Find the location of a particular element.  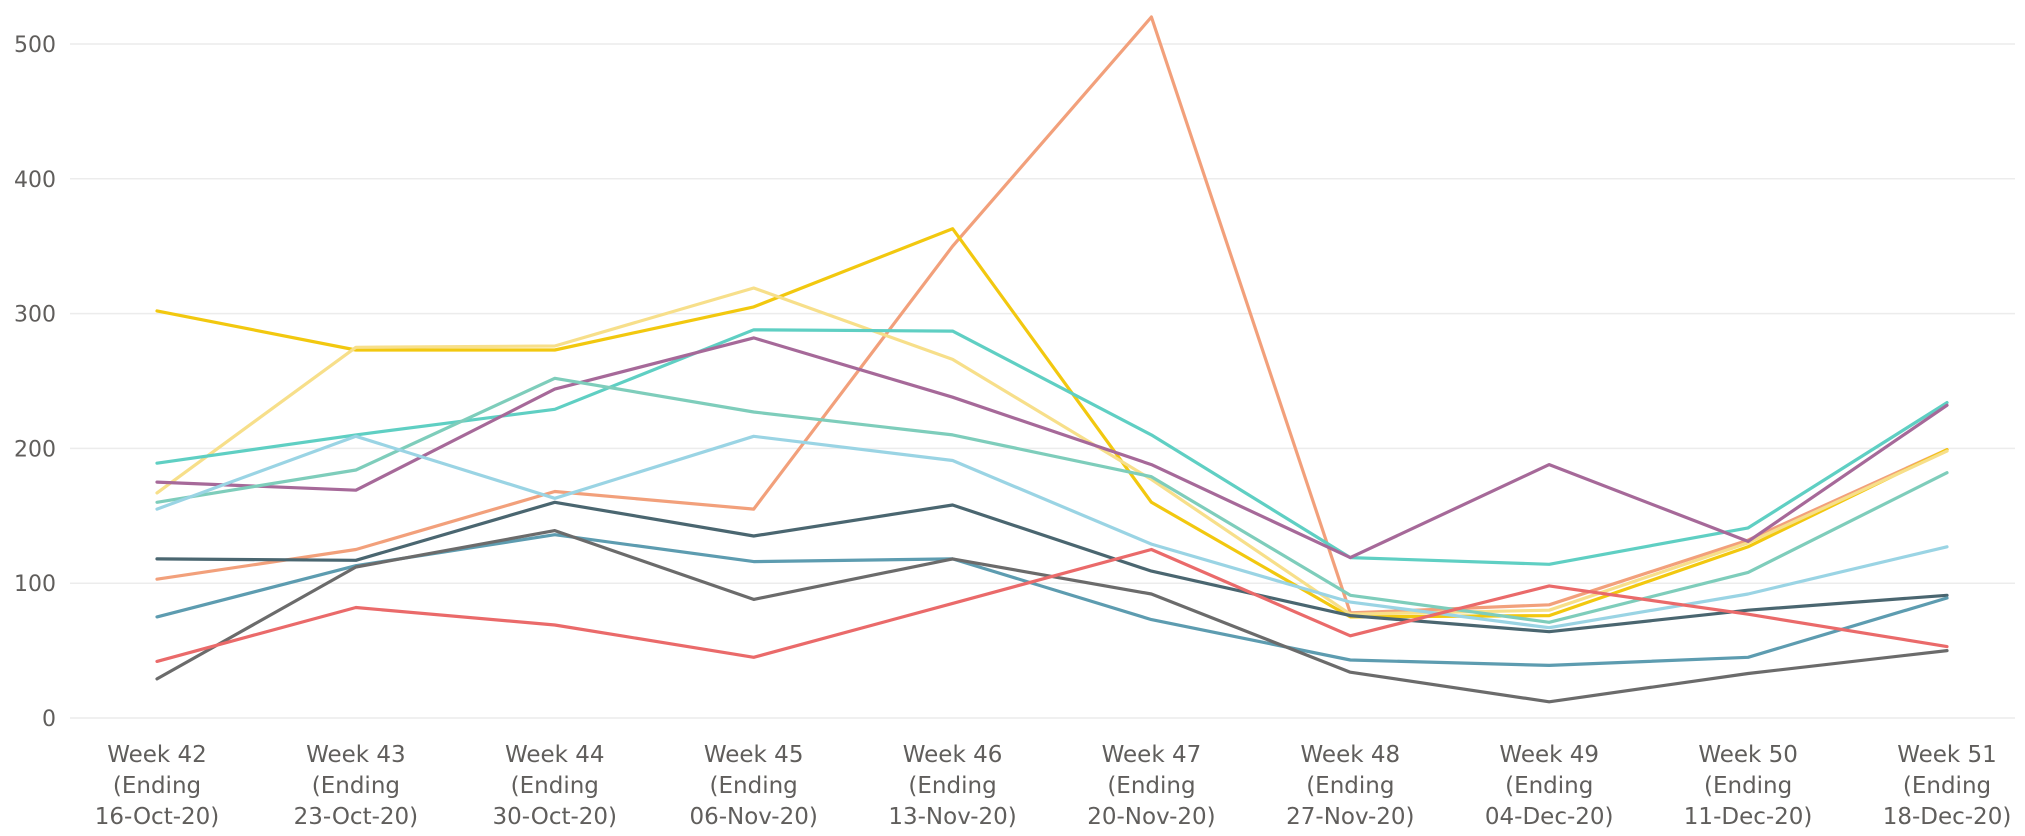

x-tick-label-line: 13-Nov-20) is located at coordinates (952, 817).